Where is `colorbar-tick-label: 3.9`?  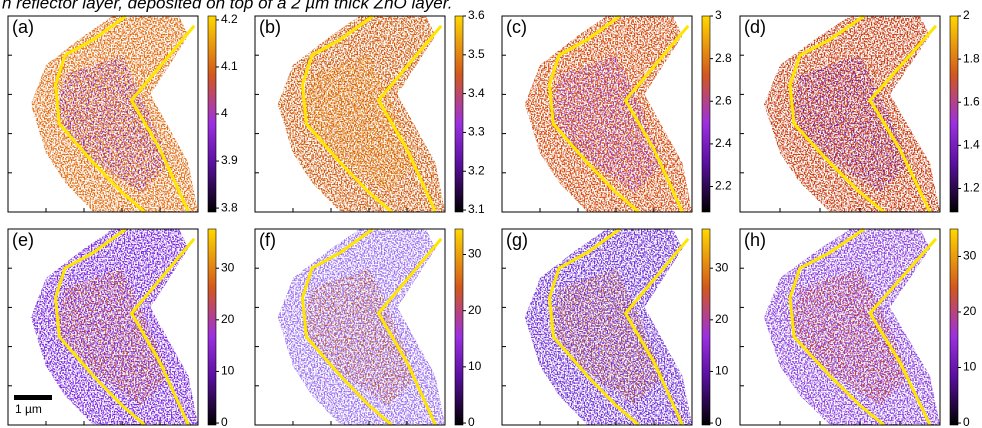 colorbar-tick-label: 3.9 is located at coordinates (229, 160).